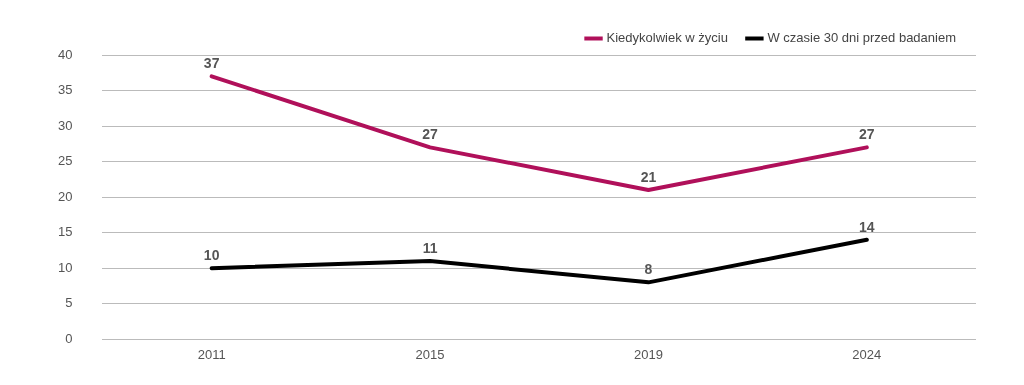 The image size is (1024, 385). I want to click on y-tick-label: 30, so click(65, 125).